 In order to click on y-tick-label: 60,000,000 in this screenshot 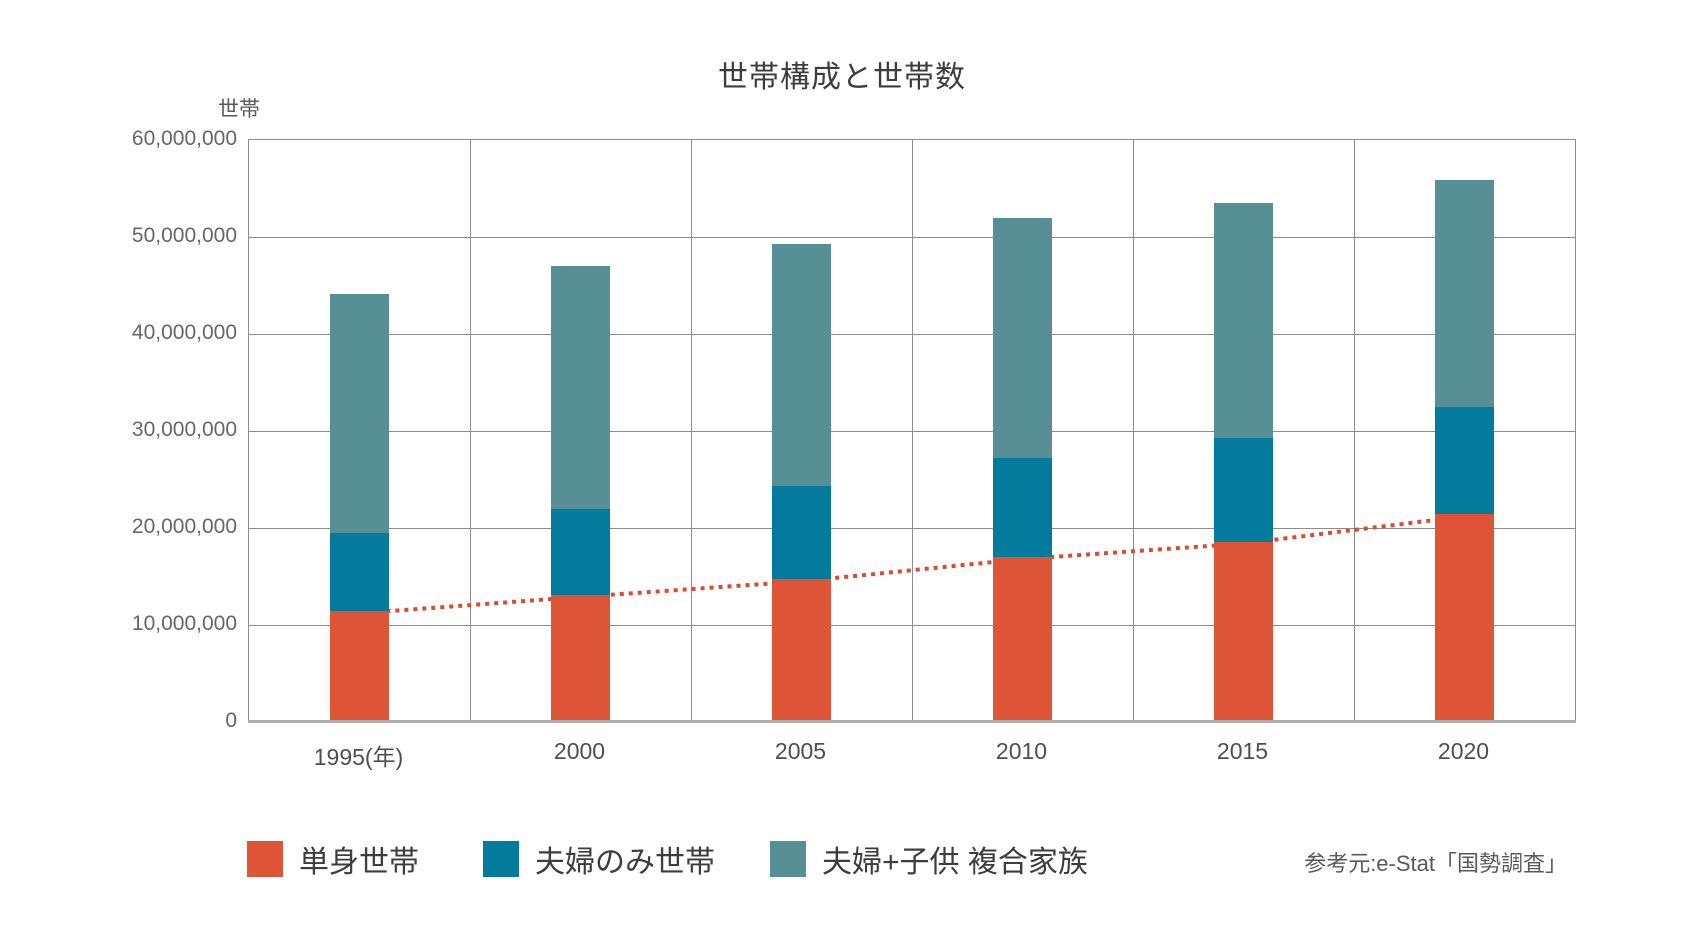, I will do `click(184, 138)`.